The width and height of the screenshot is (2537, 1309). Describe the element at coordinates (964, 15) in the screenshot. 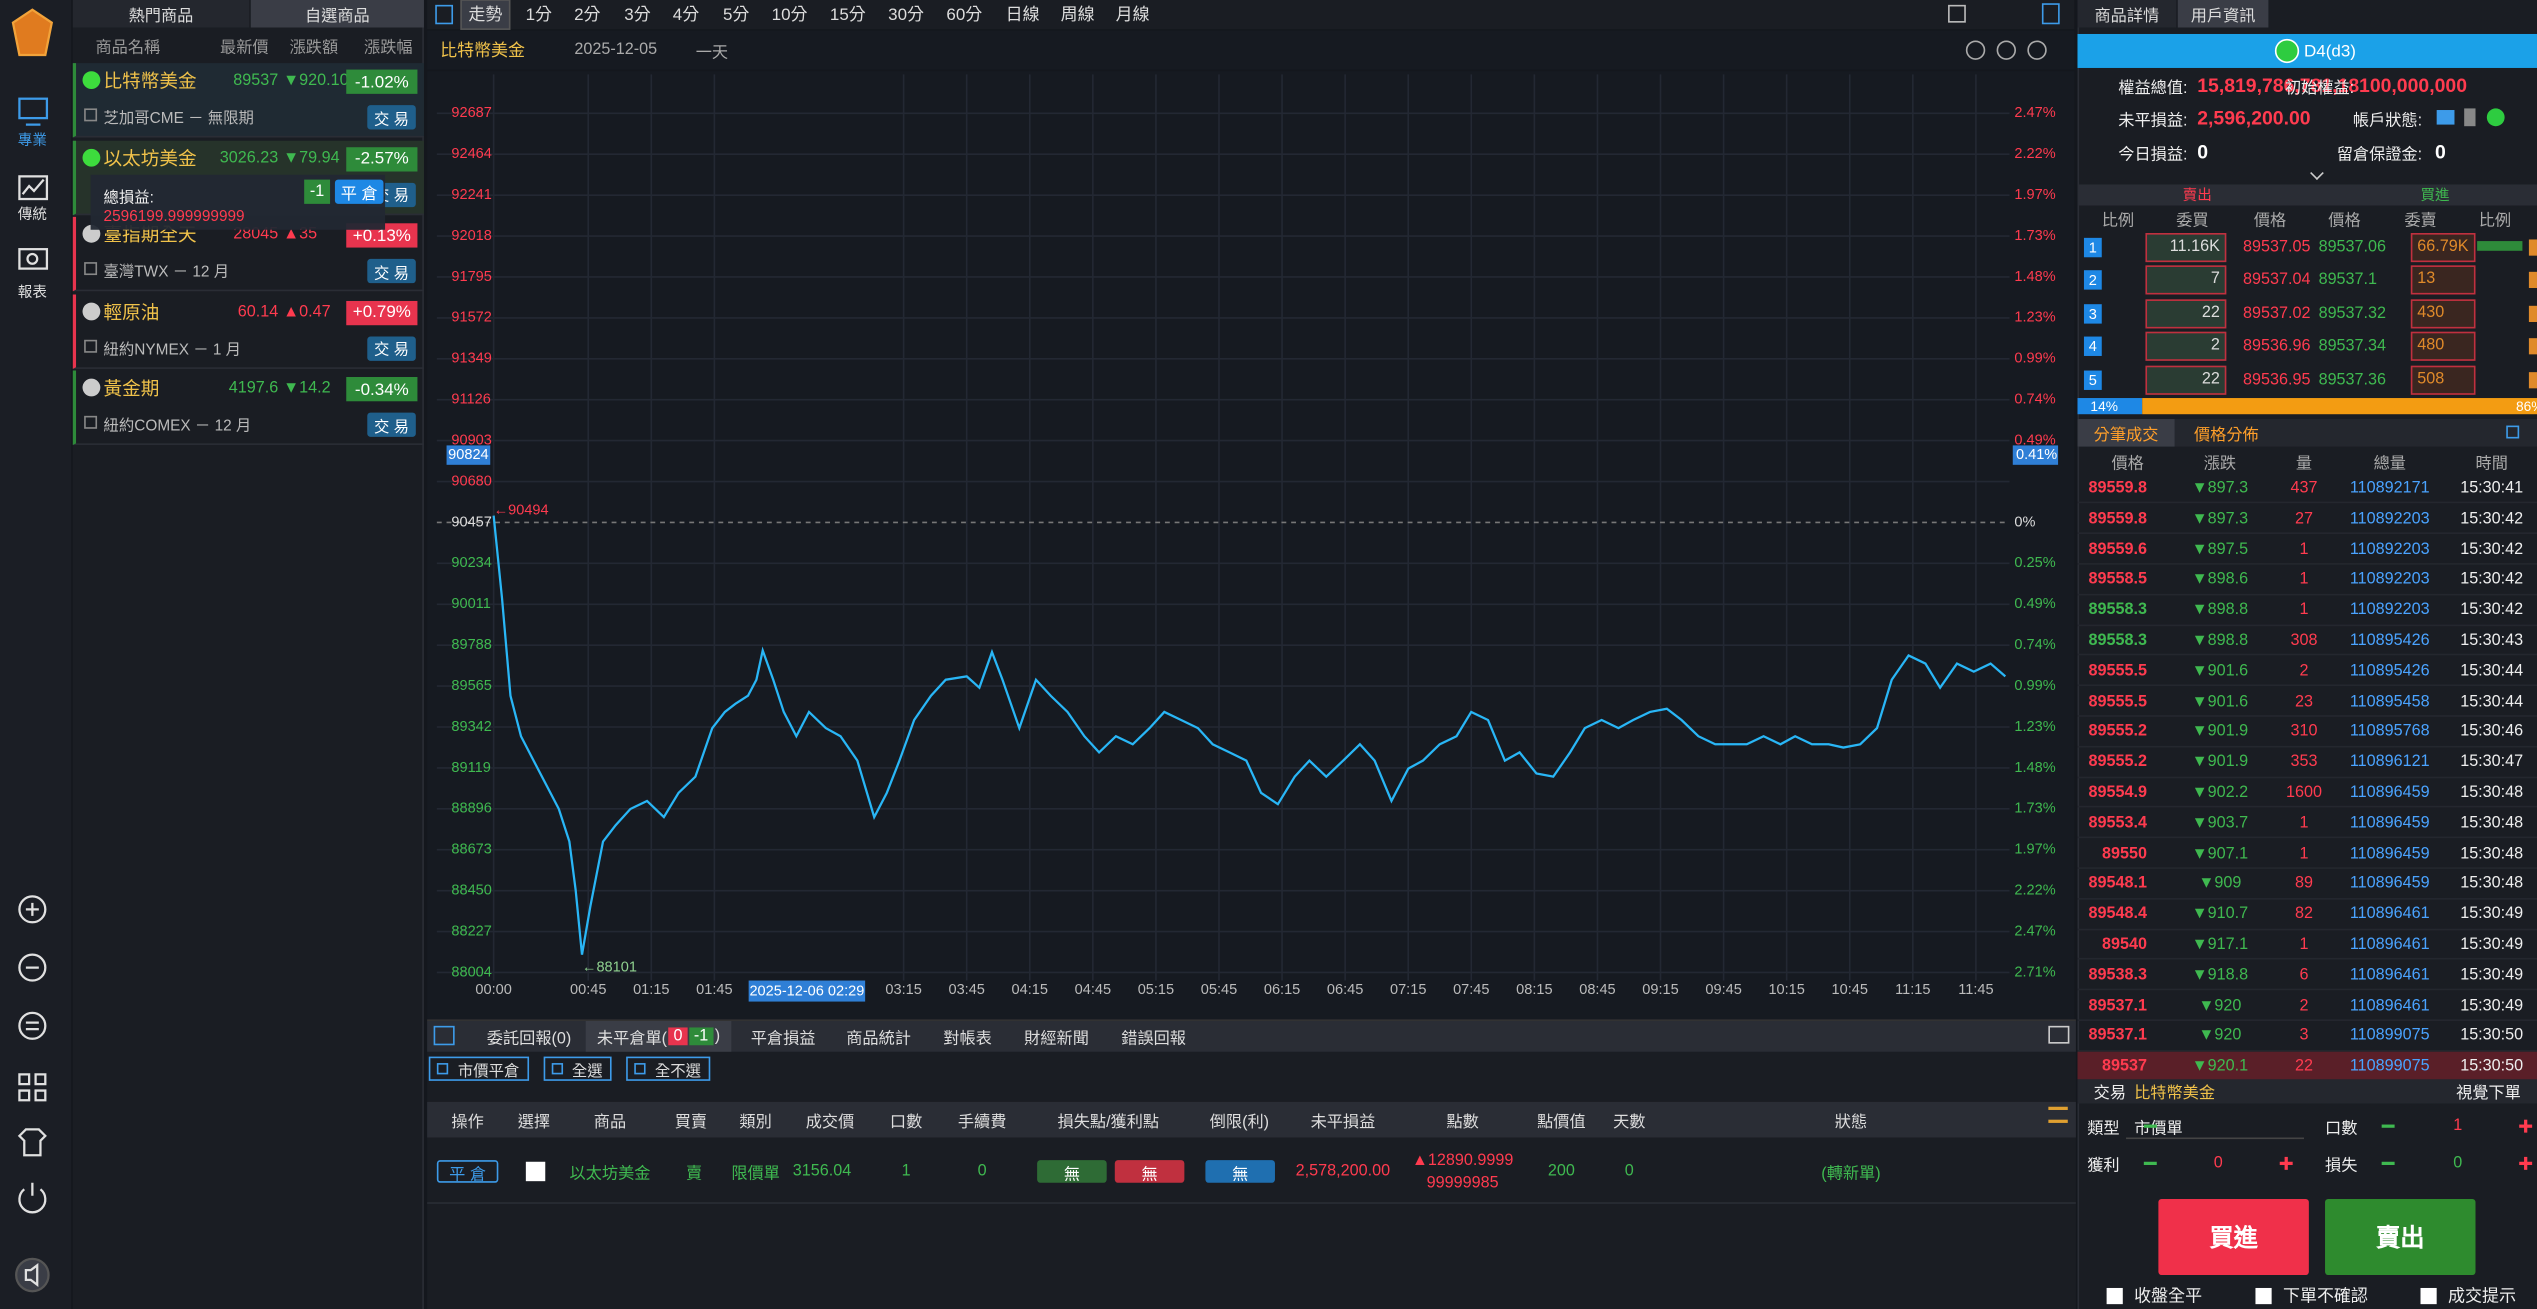

I see `interval-tab: 60分` at that location.